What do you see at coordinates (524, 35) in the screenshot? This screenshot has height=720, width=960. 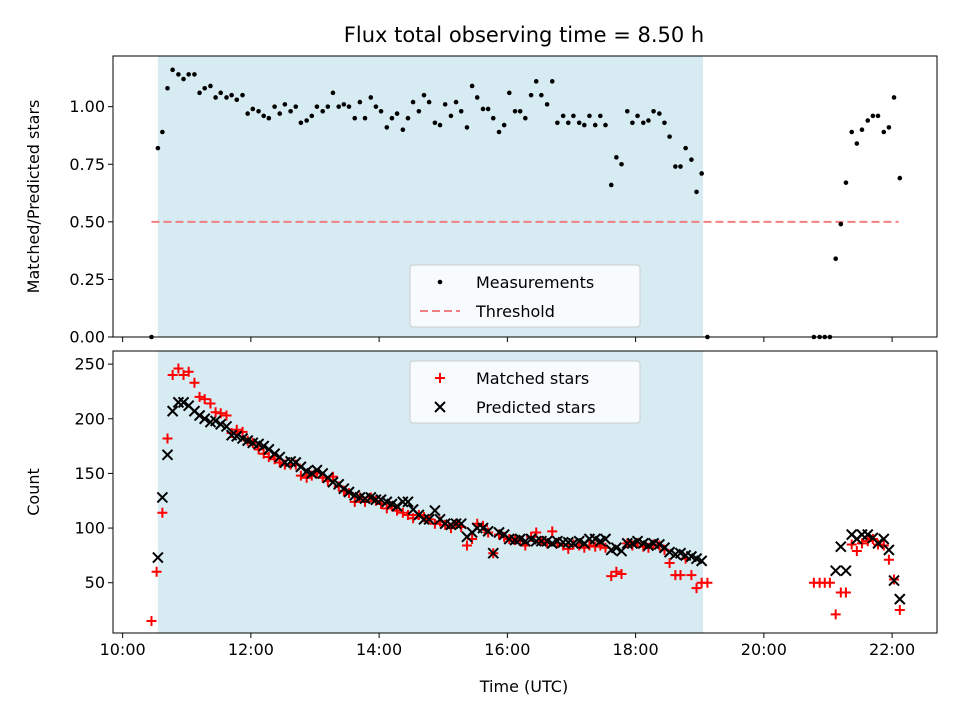 I see `chart-title: Flux total observing time = 8.50 h` at bounding box center [524, 35].